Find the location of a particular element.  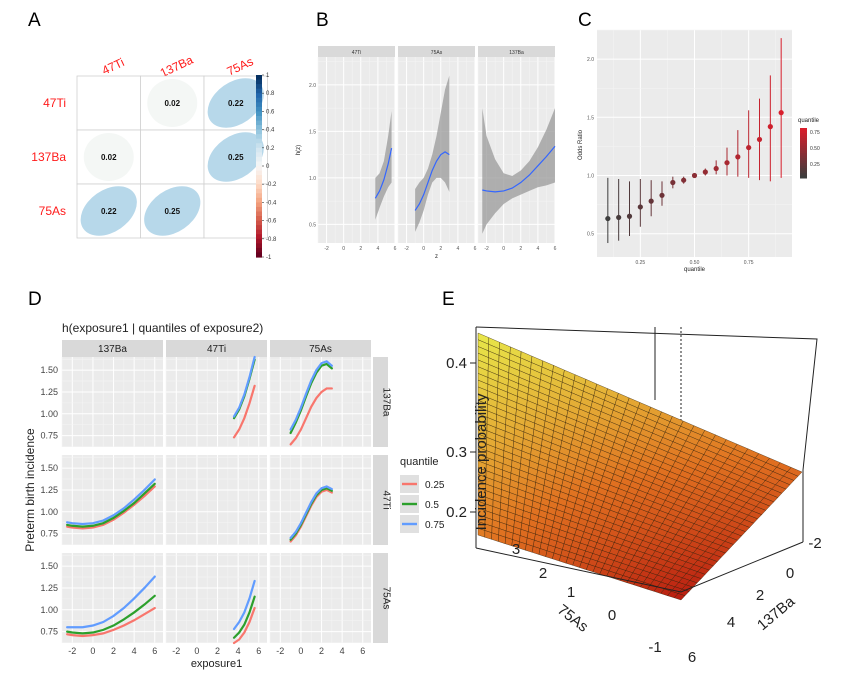

legend-entry-label: 0.25 is located at coordinates (435, 485).